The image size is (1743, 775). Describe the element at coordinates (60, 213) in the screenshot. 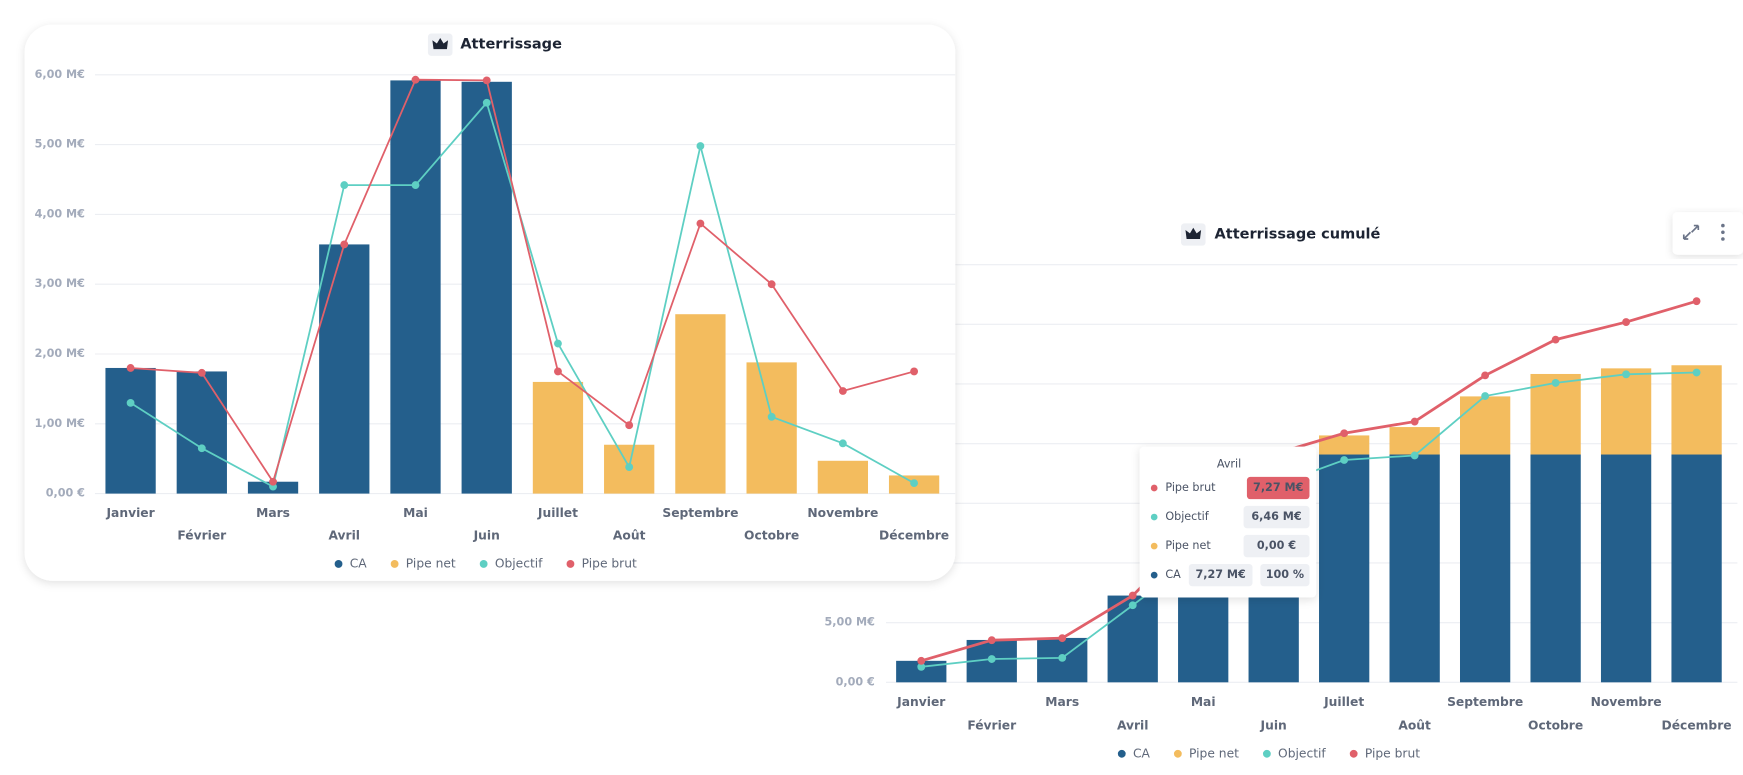

I see `y-tick-label: 4,00 M€` at that location.